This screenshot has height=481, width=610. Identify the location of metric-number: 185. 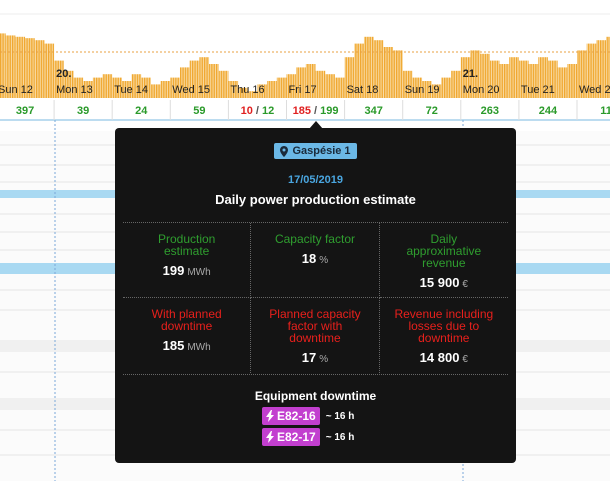
(173, 345).